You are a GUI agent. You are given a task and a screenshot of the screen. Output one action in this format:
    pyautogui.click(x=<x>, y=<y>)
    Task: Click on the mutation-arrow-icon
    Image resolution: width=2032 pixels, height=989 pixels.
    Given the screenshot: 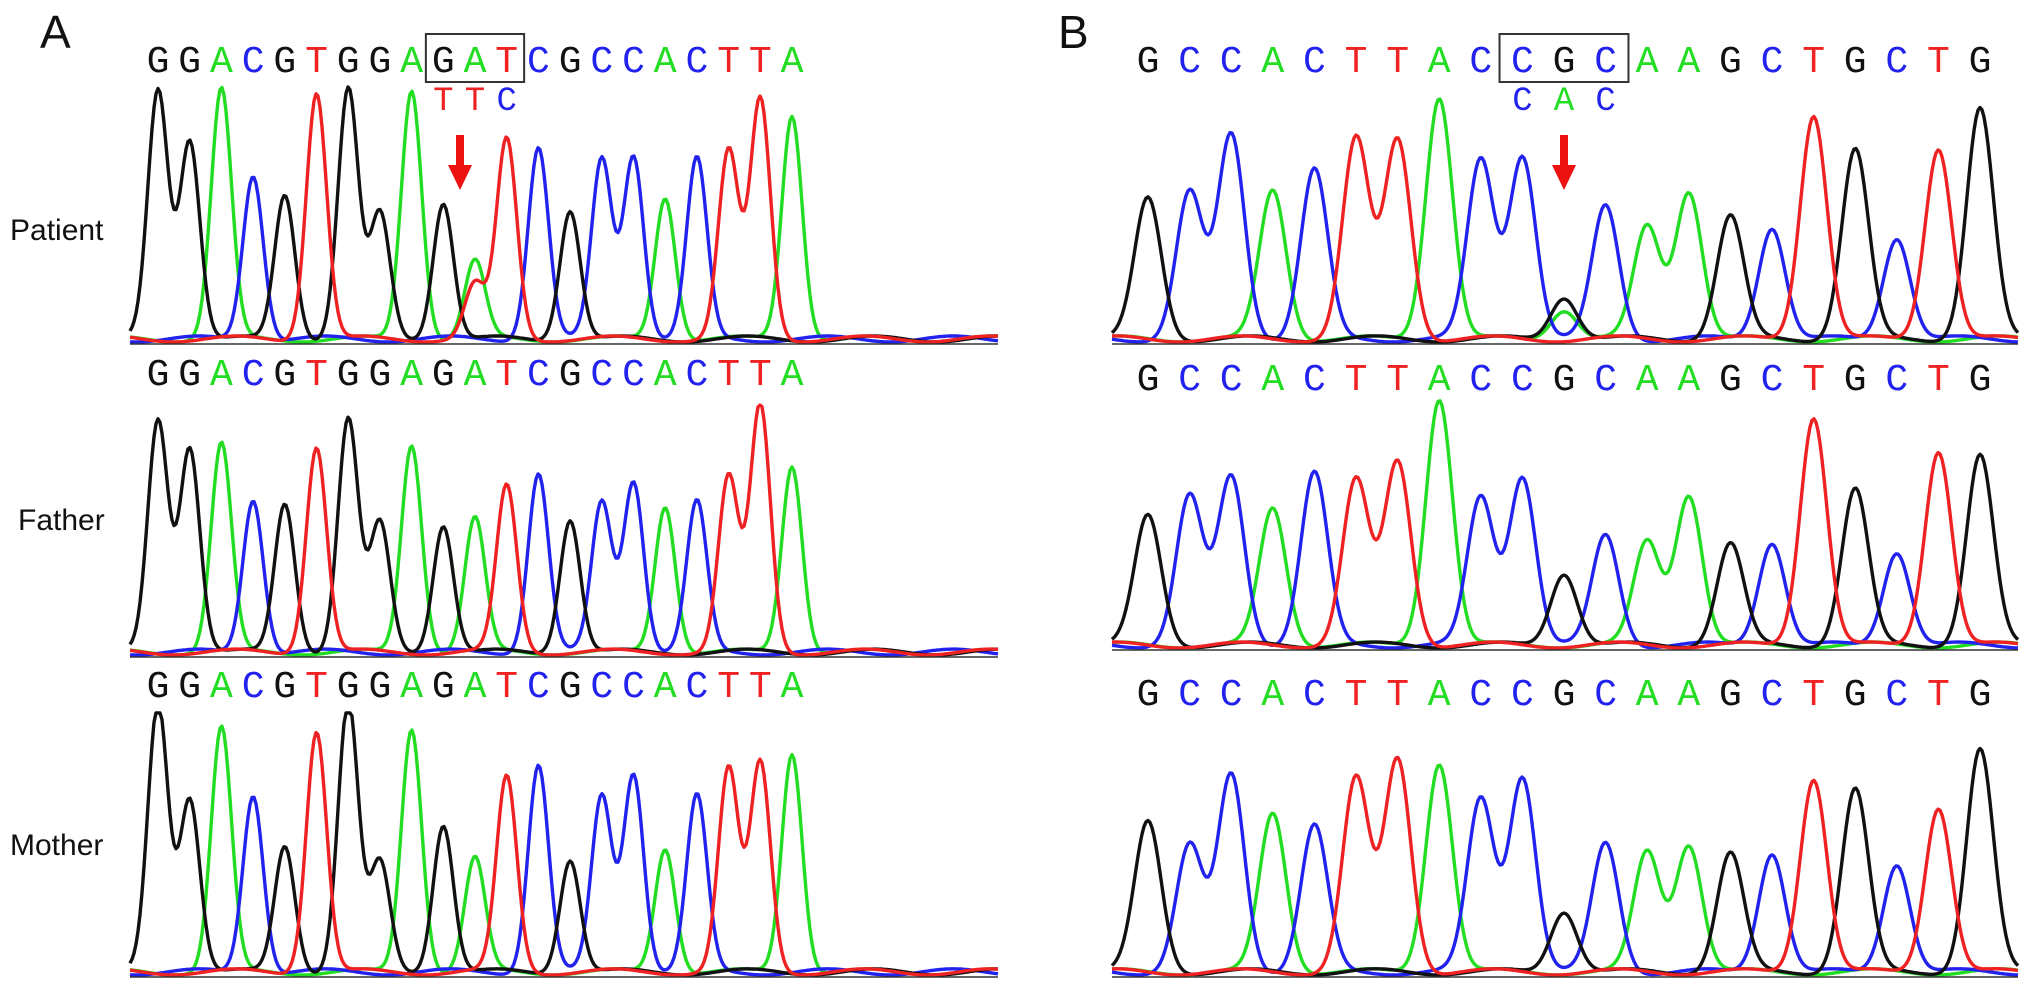 What is the action you would take?
    pyautogui.click(x=1564, y=162)
    